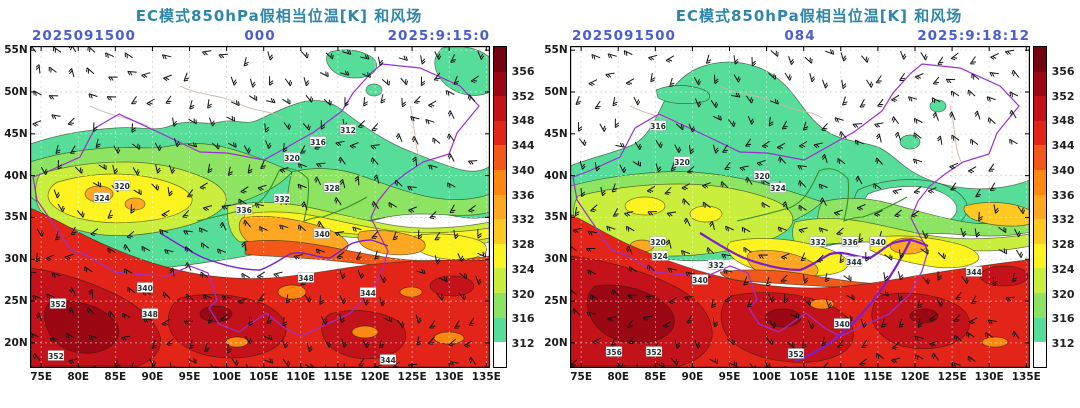  Describe the element at coordinates (523, 121) in the screenshot. I see `colorbar-tick-label: 348` at that location.